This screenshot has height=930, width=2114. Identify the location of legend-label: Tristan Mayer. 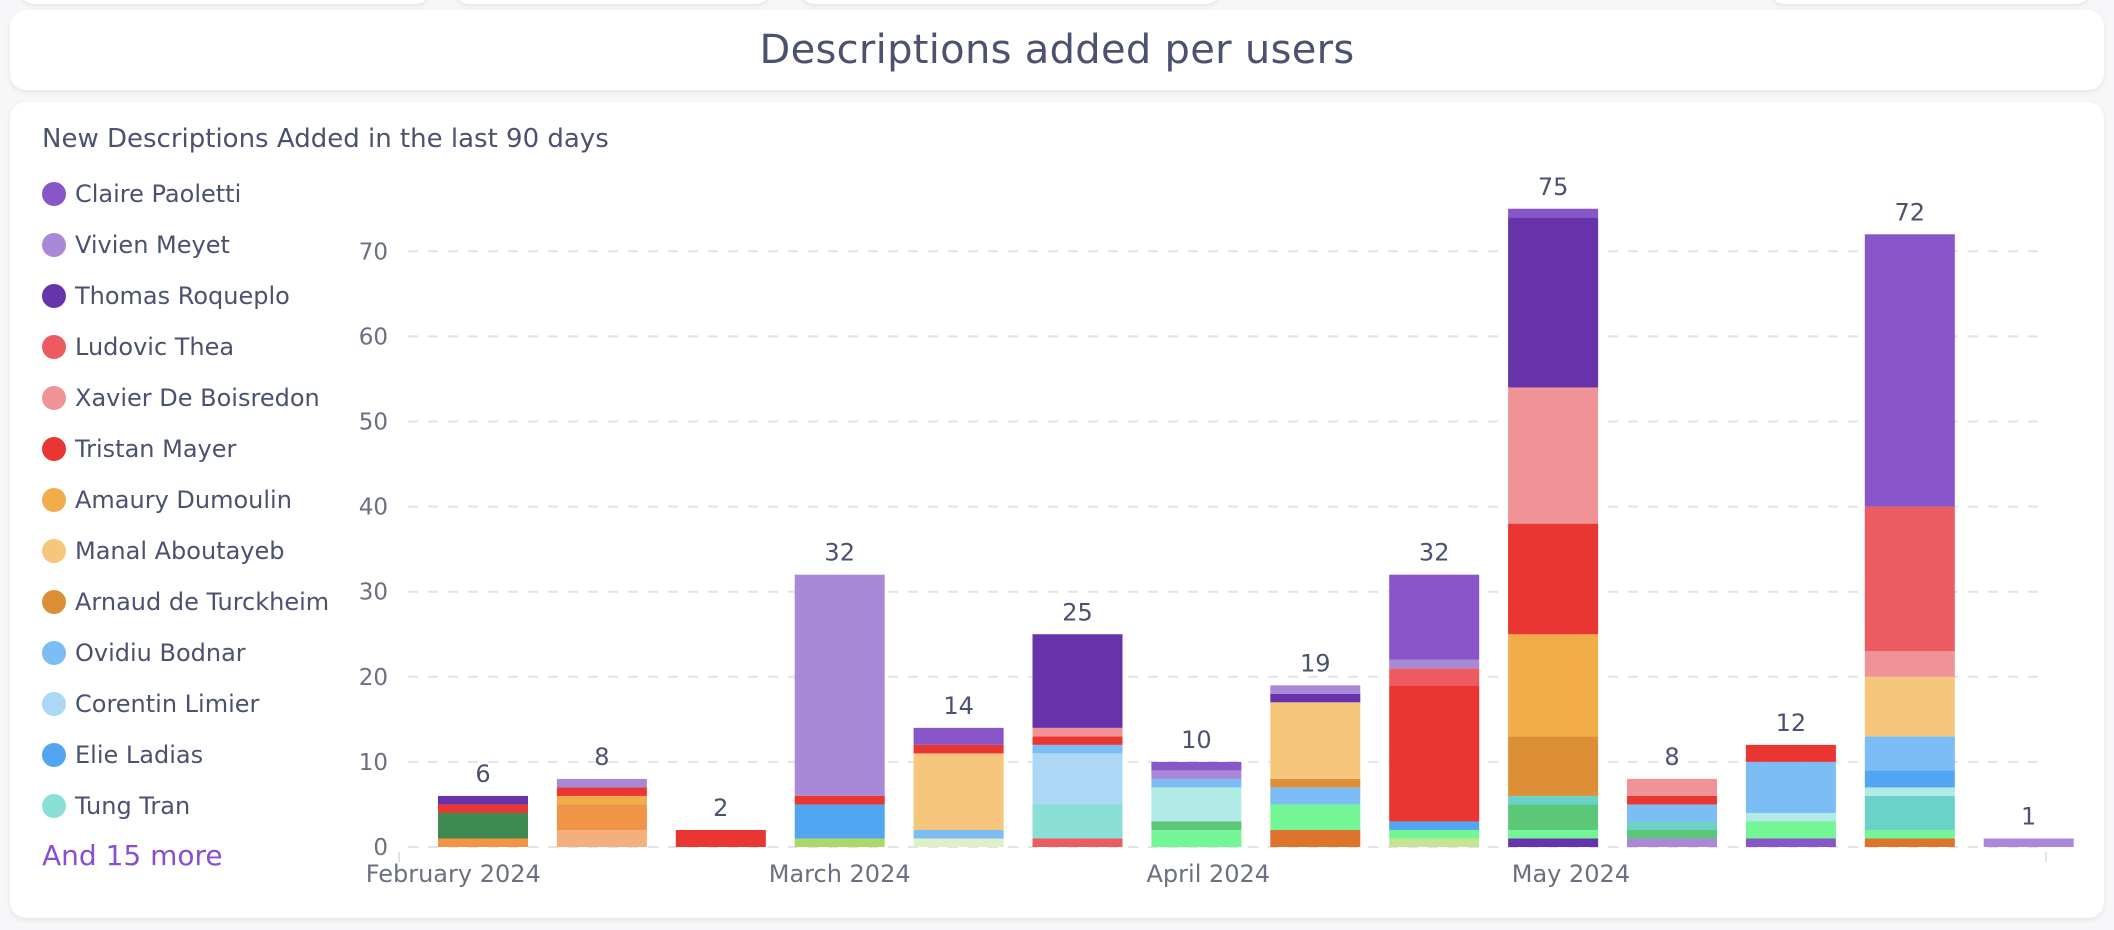
(156, 448).